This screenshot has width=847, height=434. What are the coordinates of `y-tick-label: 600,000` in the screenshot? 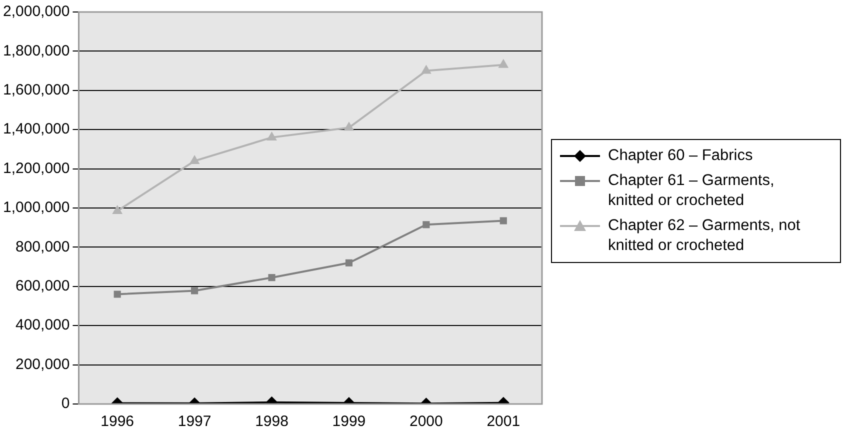 It's located at (42, 286).